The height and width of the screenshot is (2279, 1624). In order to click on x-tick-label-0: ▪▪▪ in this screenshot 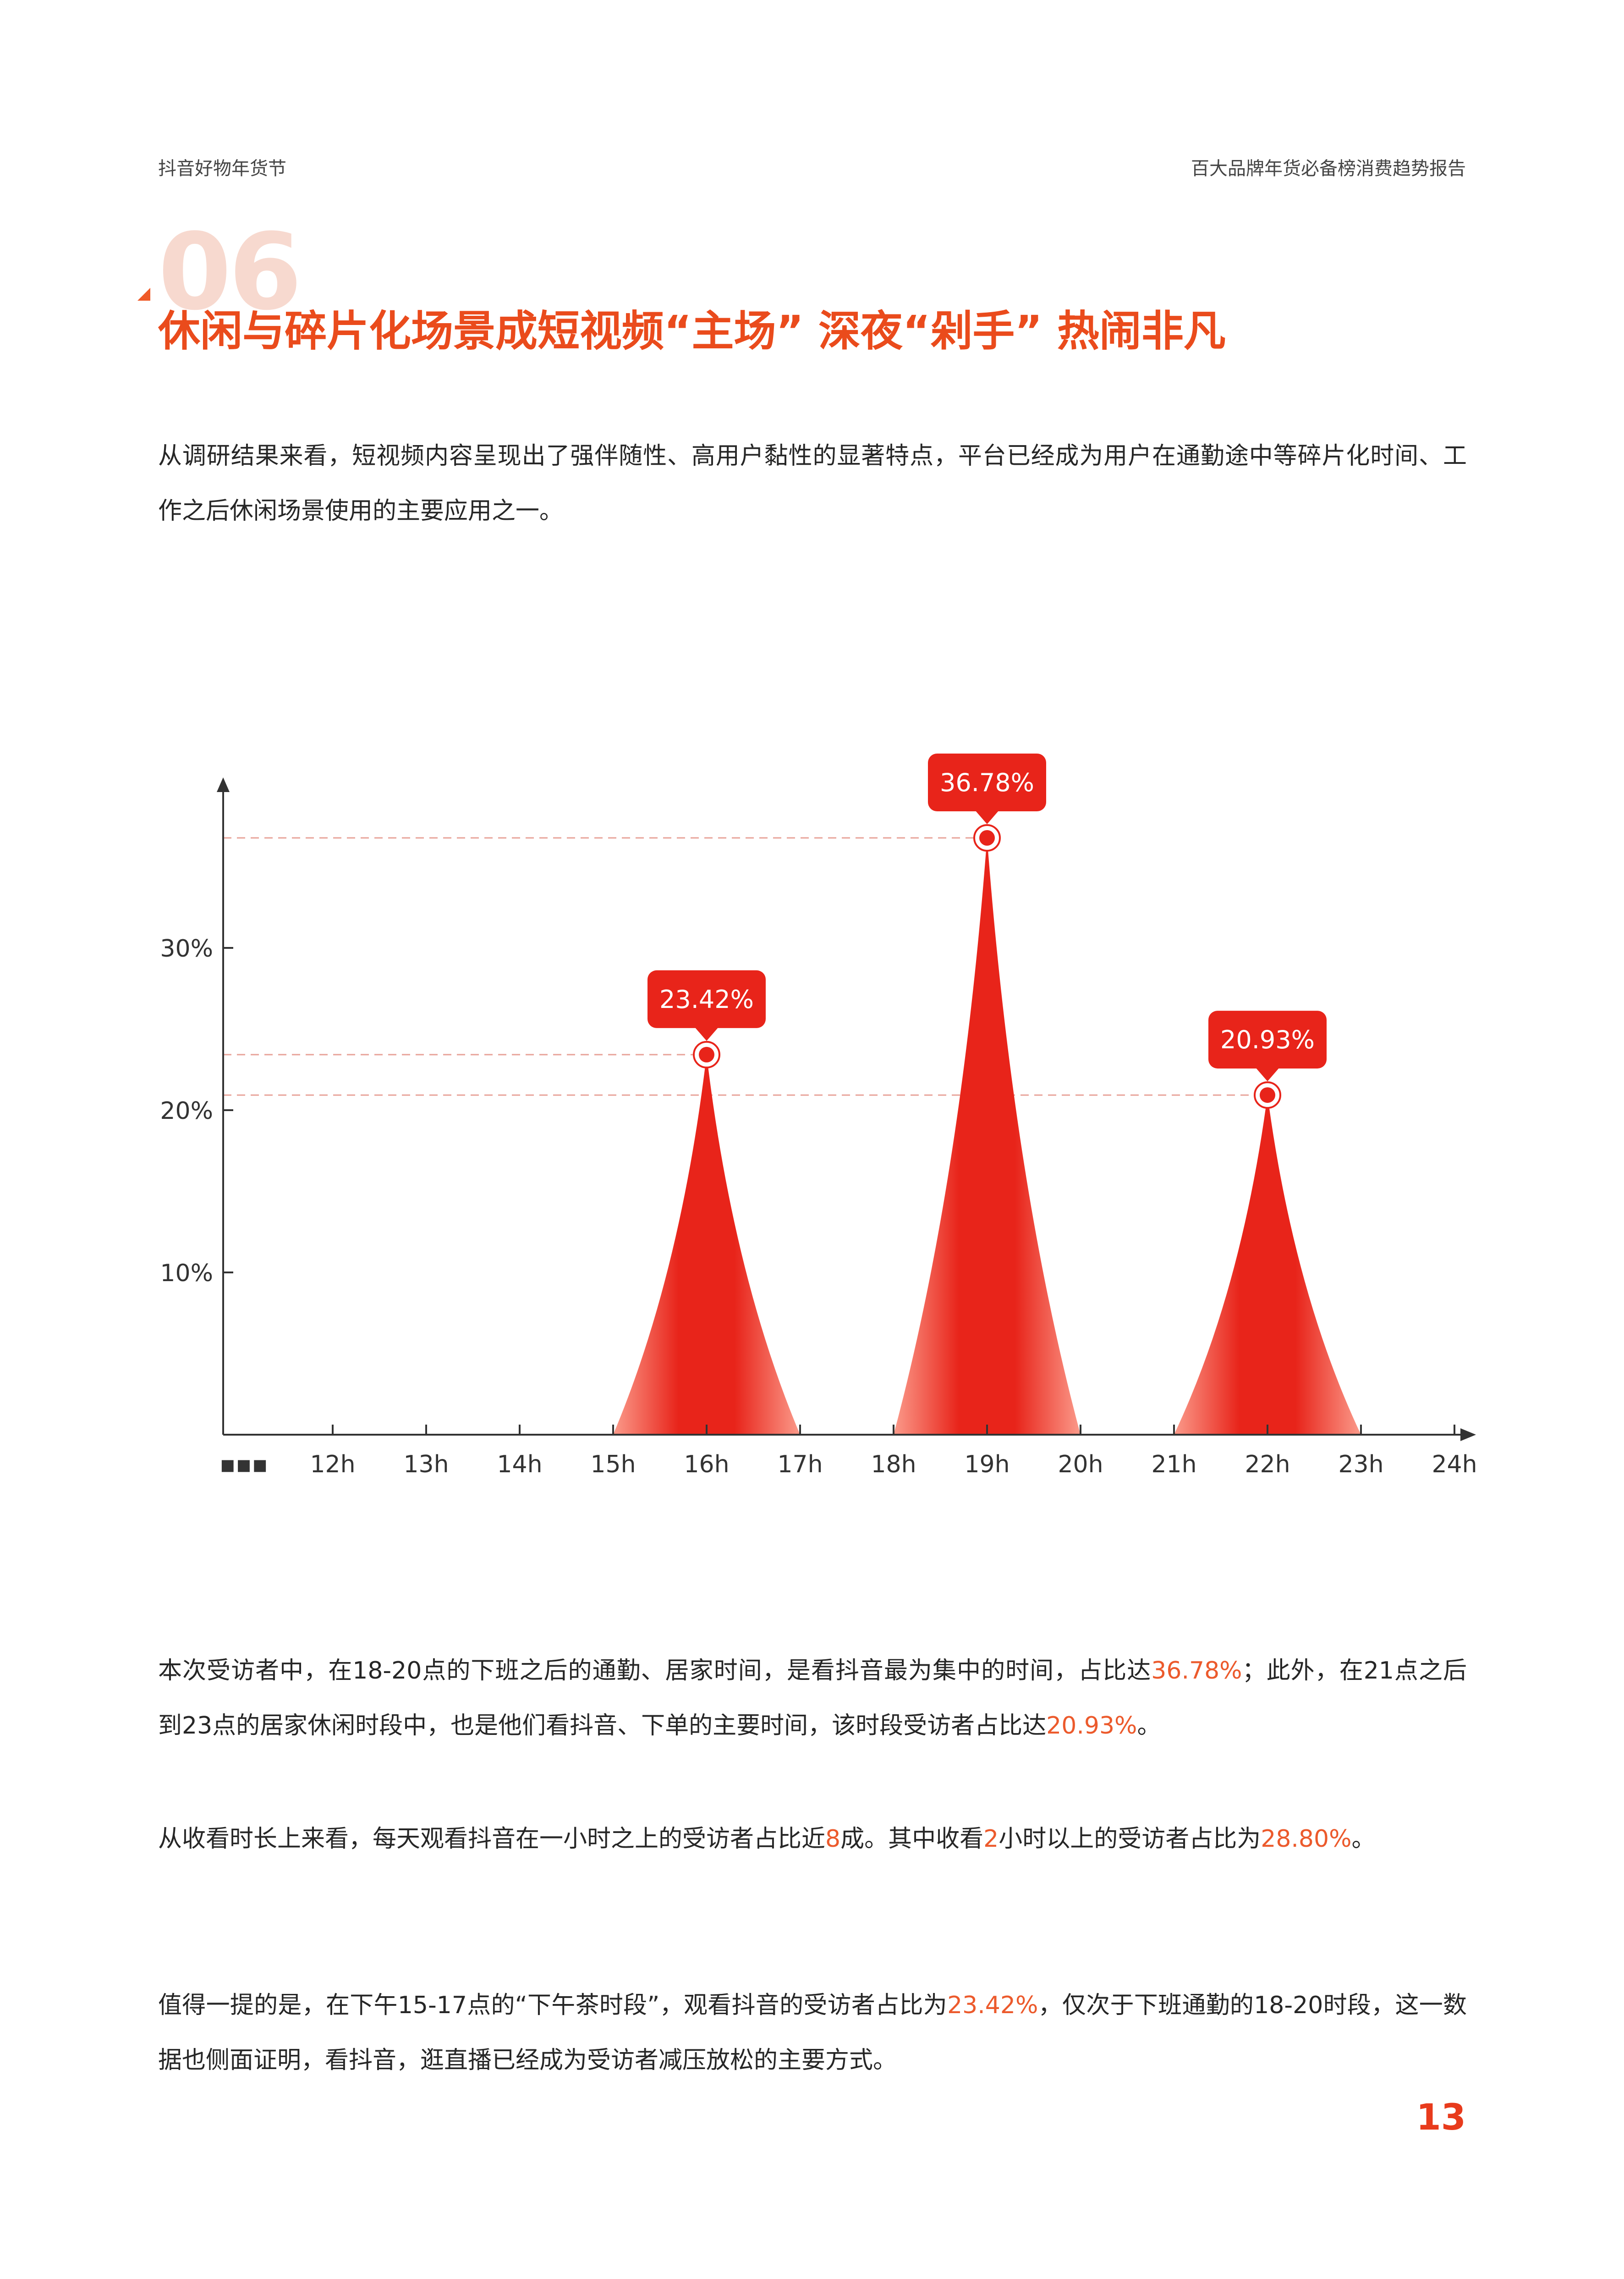, I will do `click(243, 1464)`.